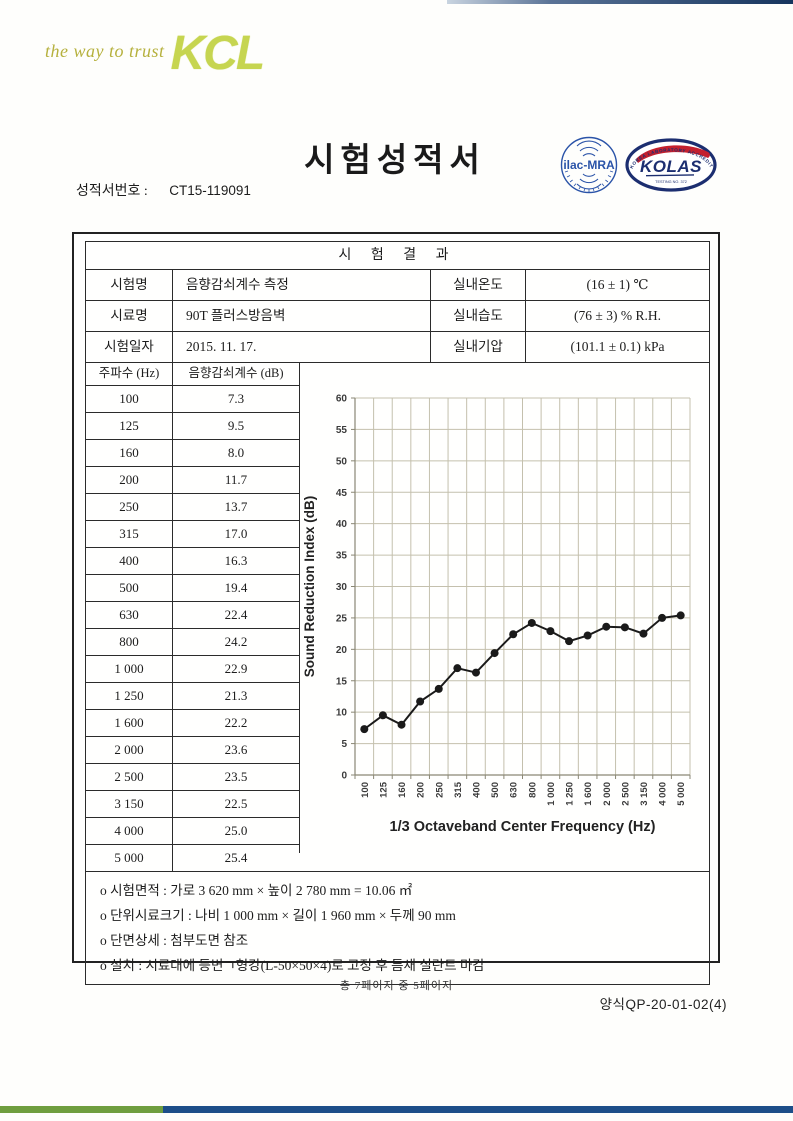  Describe the element at coordinates (218, 53) in the screenshot. I see `kcl-logo: KCL` at that location.